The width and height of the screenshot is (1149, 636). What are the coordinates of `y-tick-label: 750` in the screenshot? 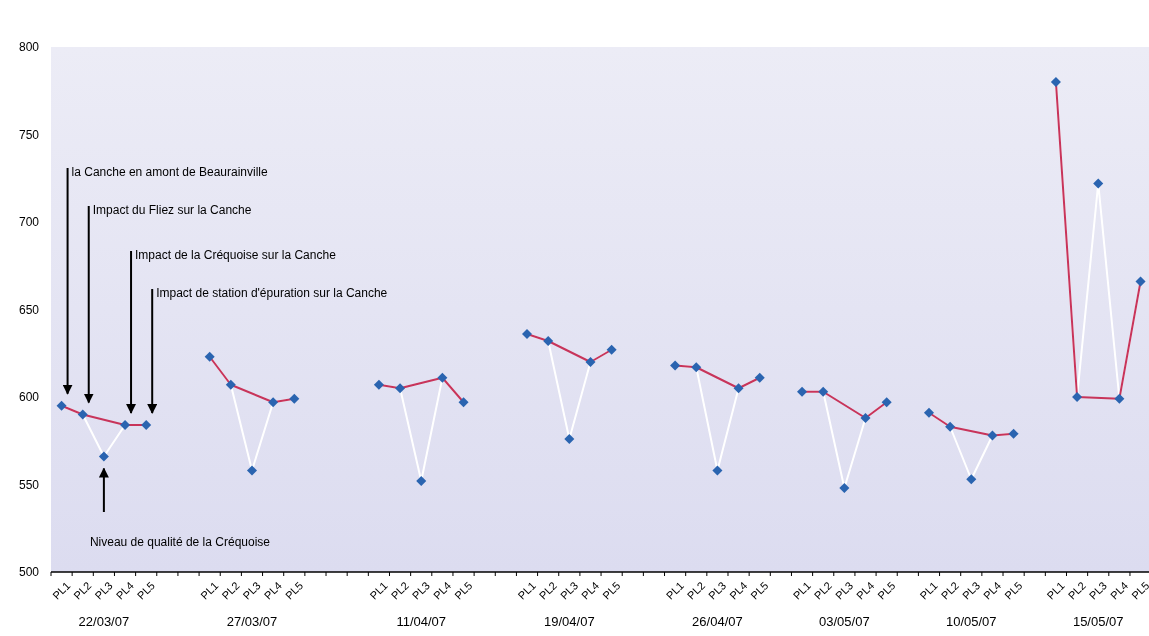 It's located at (29, 134).